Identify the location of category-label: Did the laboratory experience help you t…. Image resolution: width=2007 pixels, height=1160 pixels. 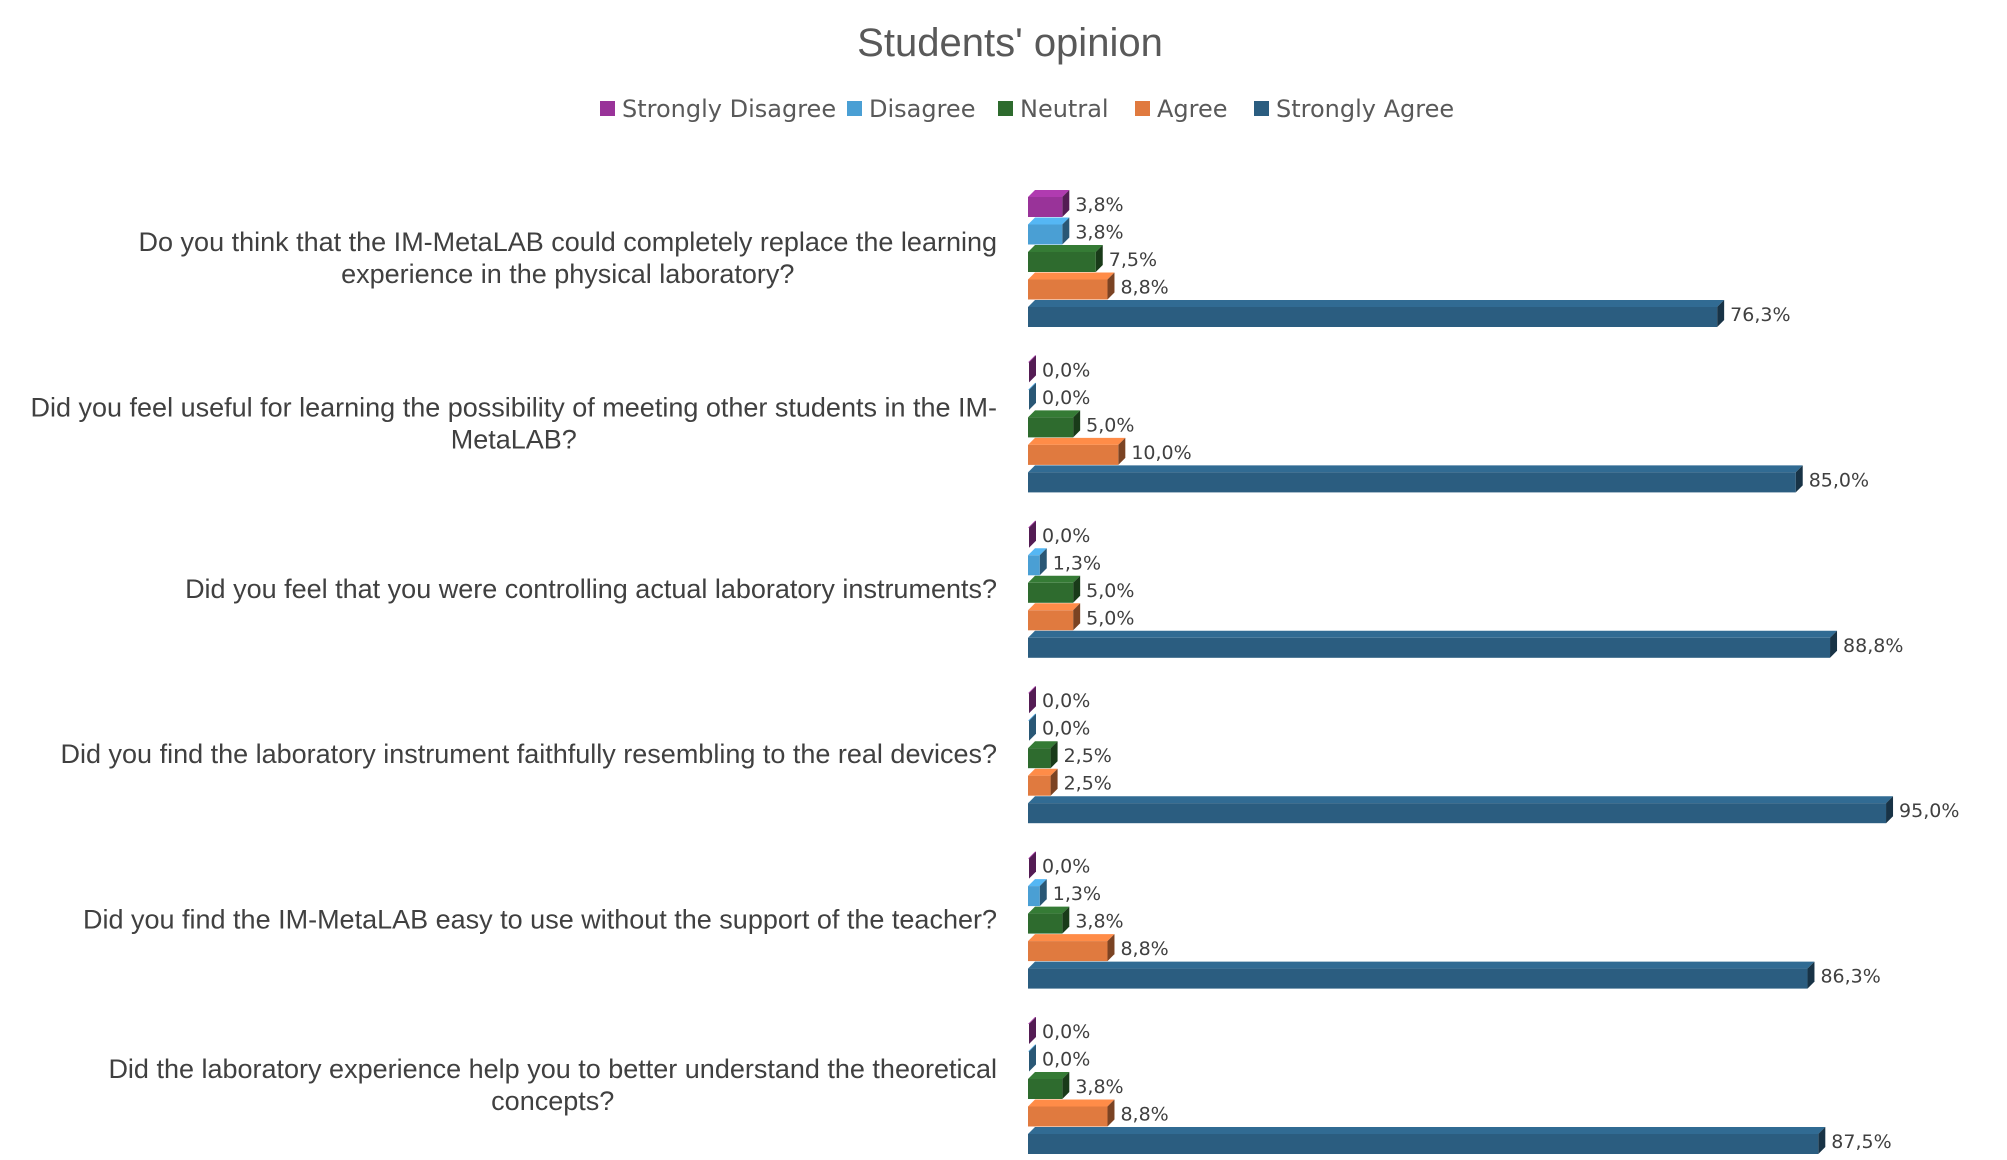
(552, 1085).